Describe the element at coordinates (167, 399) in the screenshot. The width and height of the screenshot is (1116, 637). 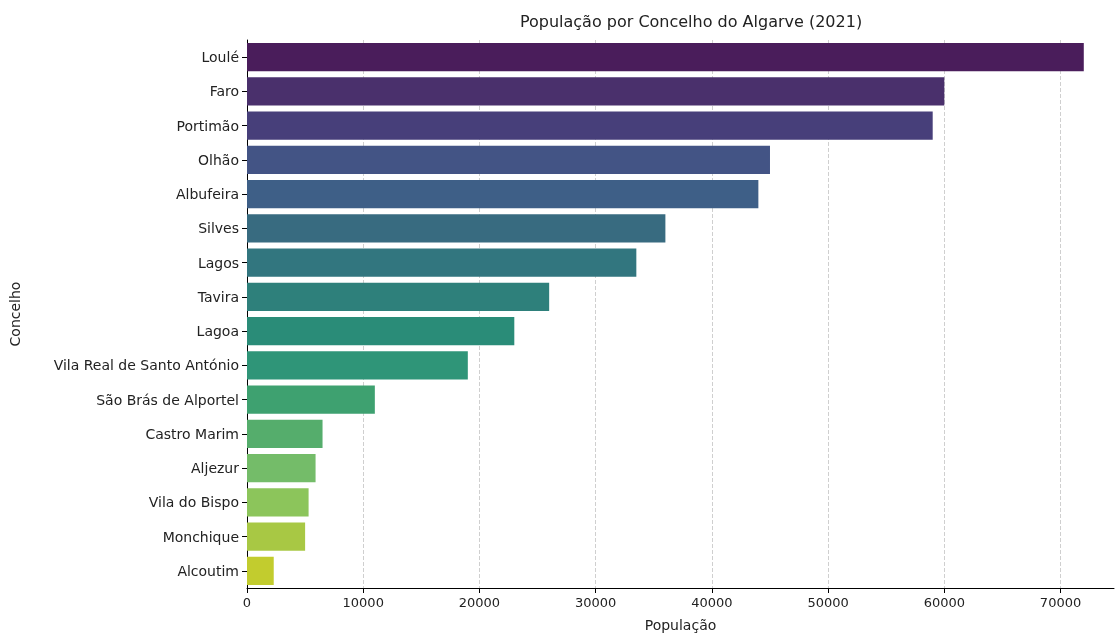
I see `y-tick-label: São Brás de Alportel` at that location.